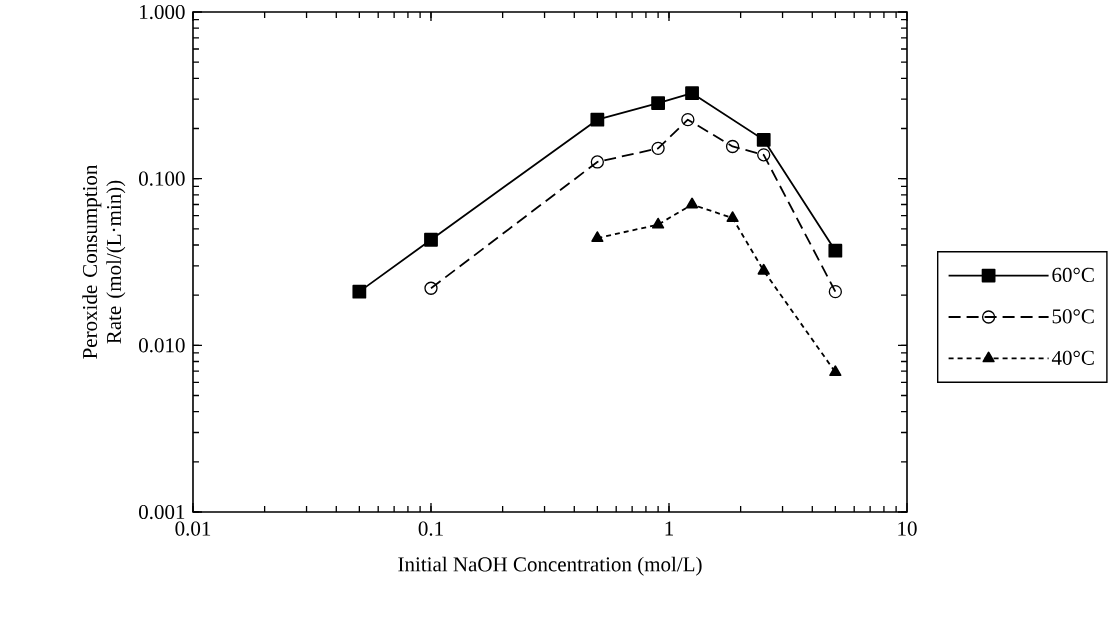  Describe the element at coordinates (1073, 274) in the screenshot. I see `legend-label: 60°C` at that location.